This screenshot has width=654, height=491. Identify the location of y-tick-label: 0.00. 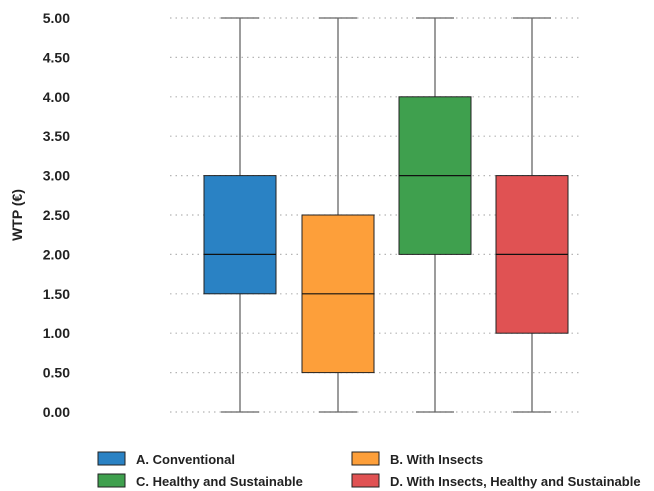
(56, 412).